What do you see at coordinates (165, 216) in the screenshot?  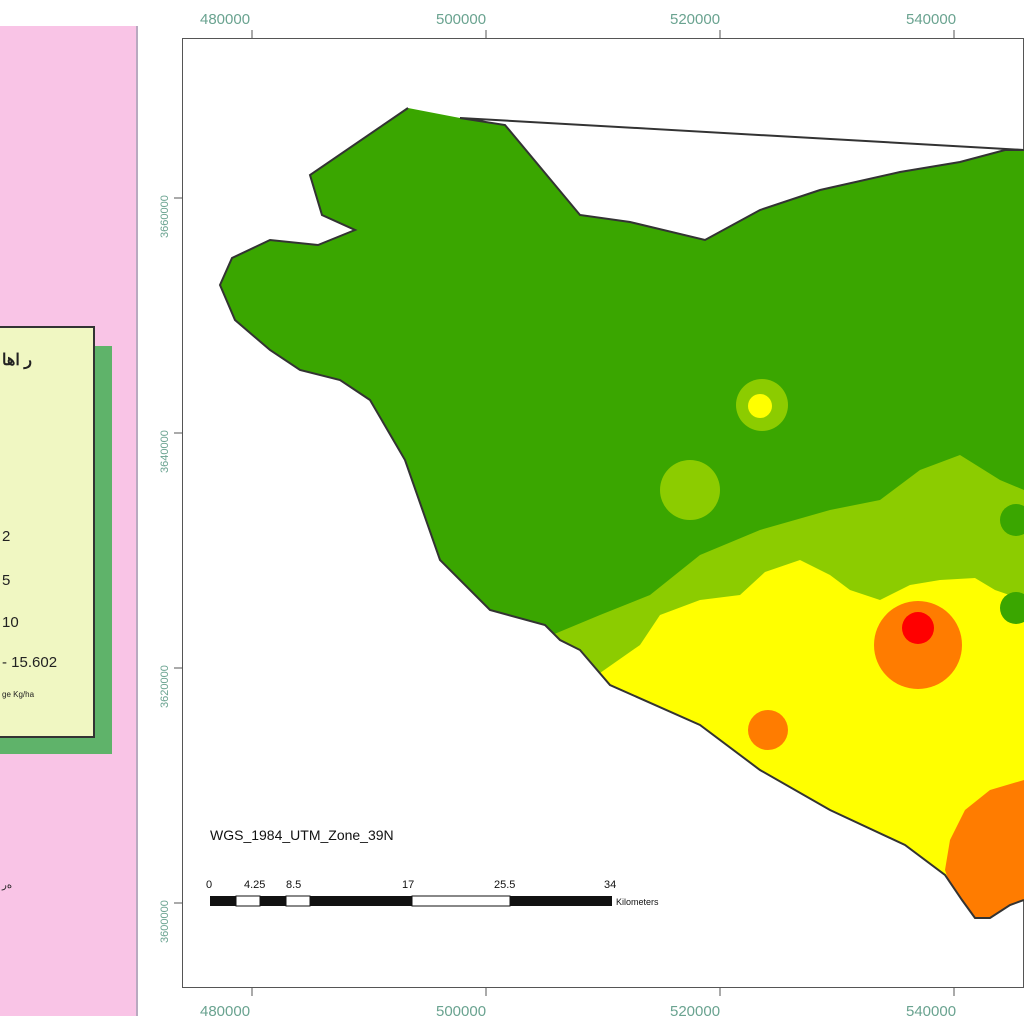 I see `y-coord-label: 3660000` at bounding box center [165, 216].